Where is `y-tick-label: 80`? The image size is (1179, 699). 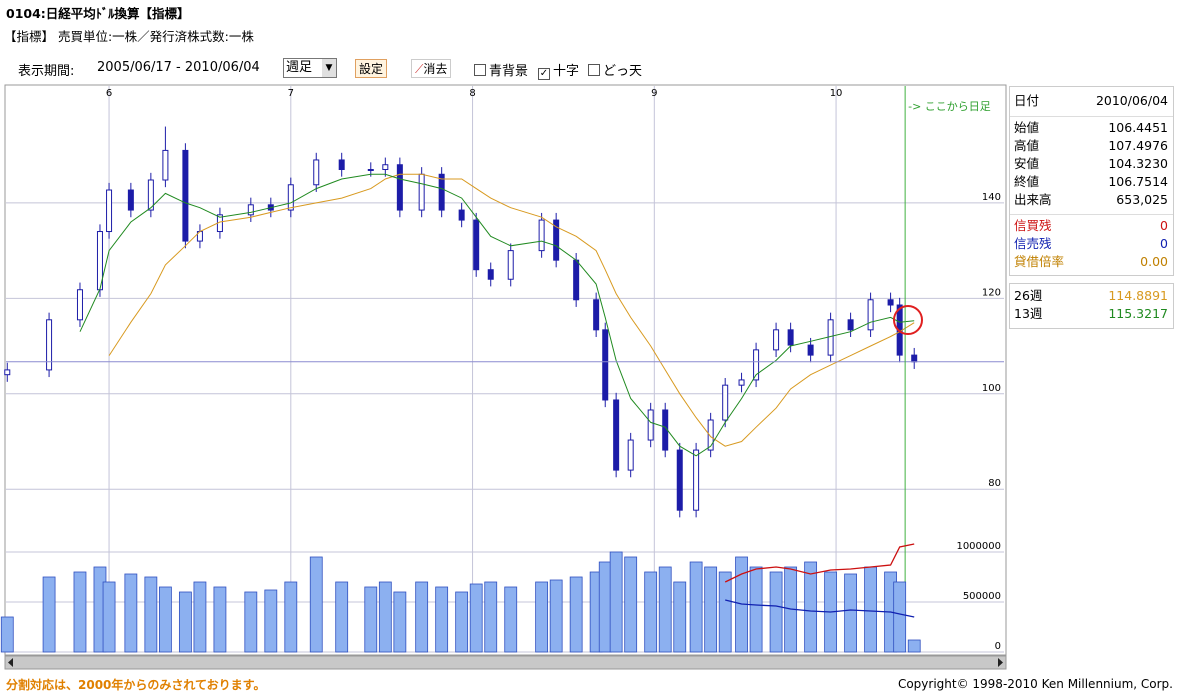 y-tick-label: 80 is located at coordinates (994, 483).